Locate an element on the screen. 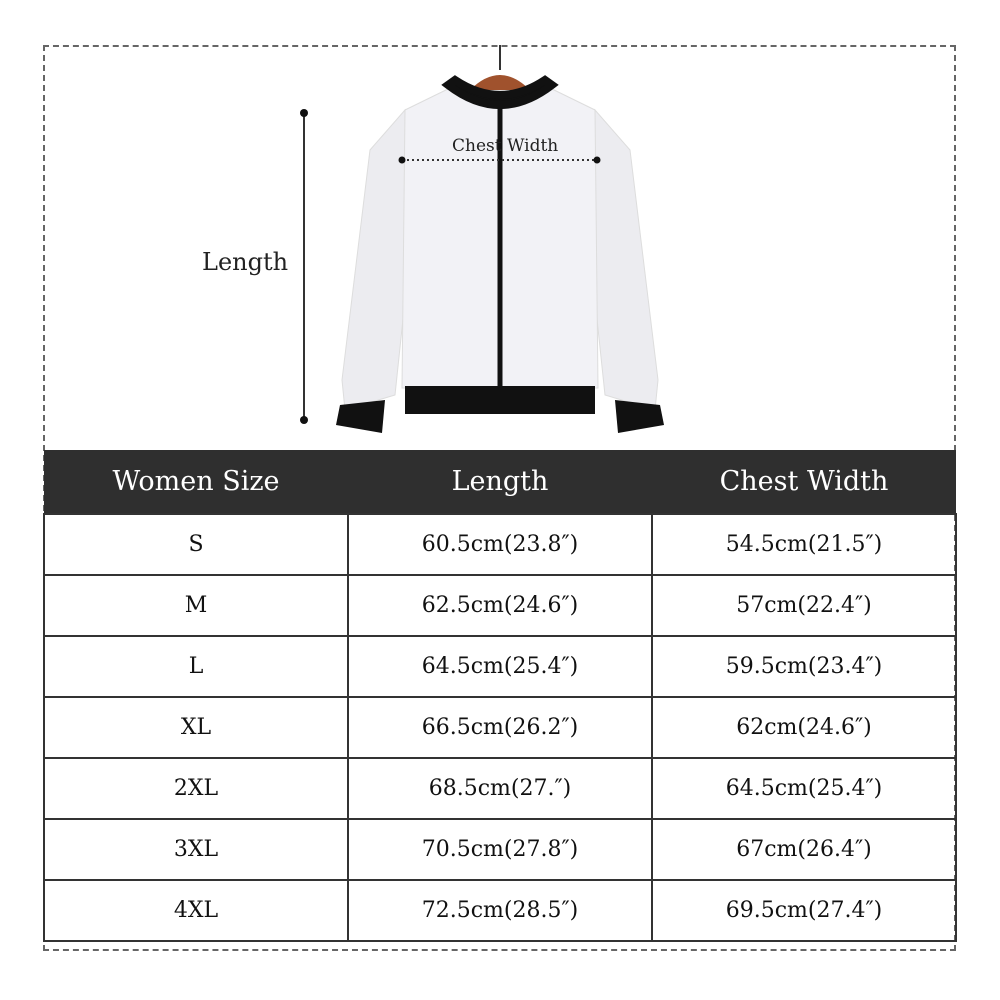 The width and height of the screenshot is (1000, 1000). jacket-illustration is located at coordinates (482, 239).